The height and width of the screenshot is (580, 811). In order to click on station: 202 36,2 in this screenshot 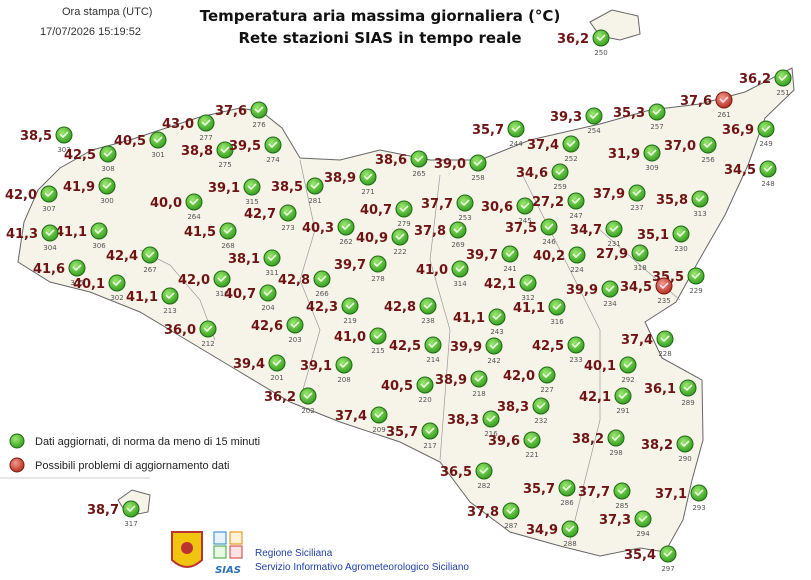, I will do `click(290, 401)`.